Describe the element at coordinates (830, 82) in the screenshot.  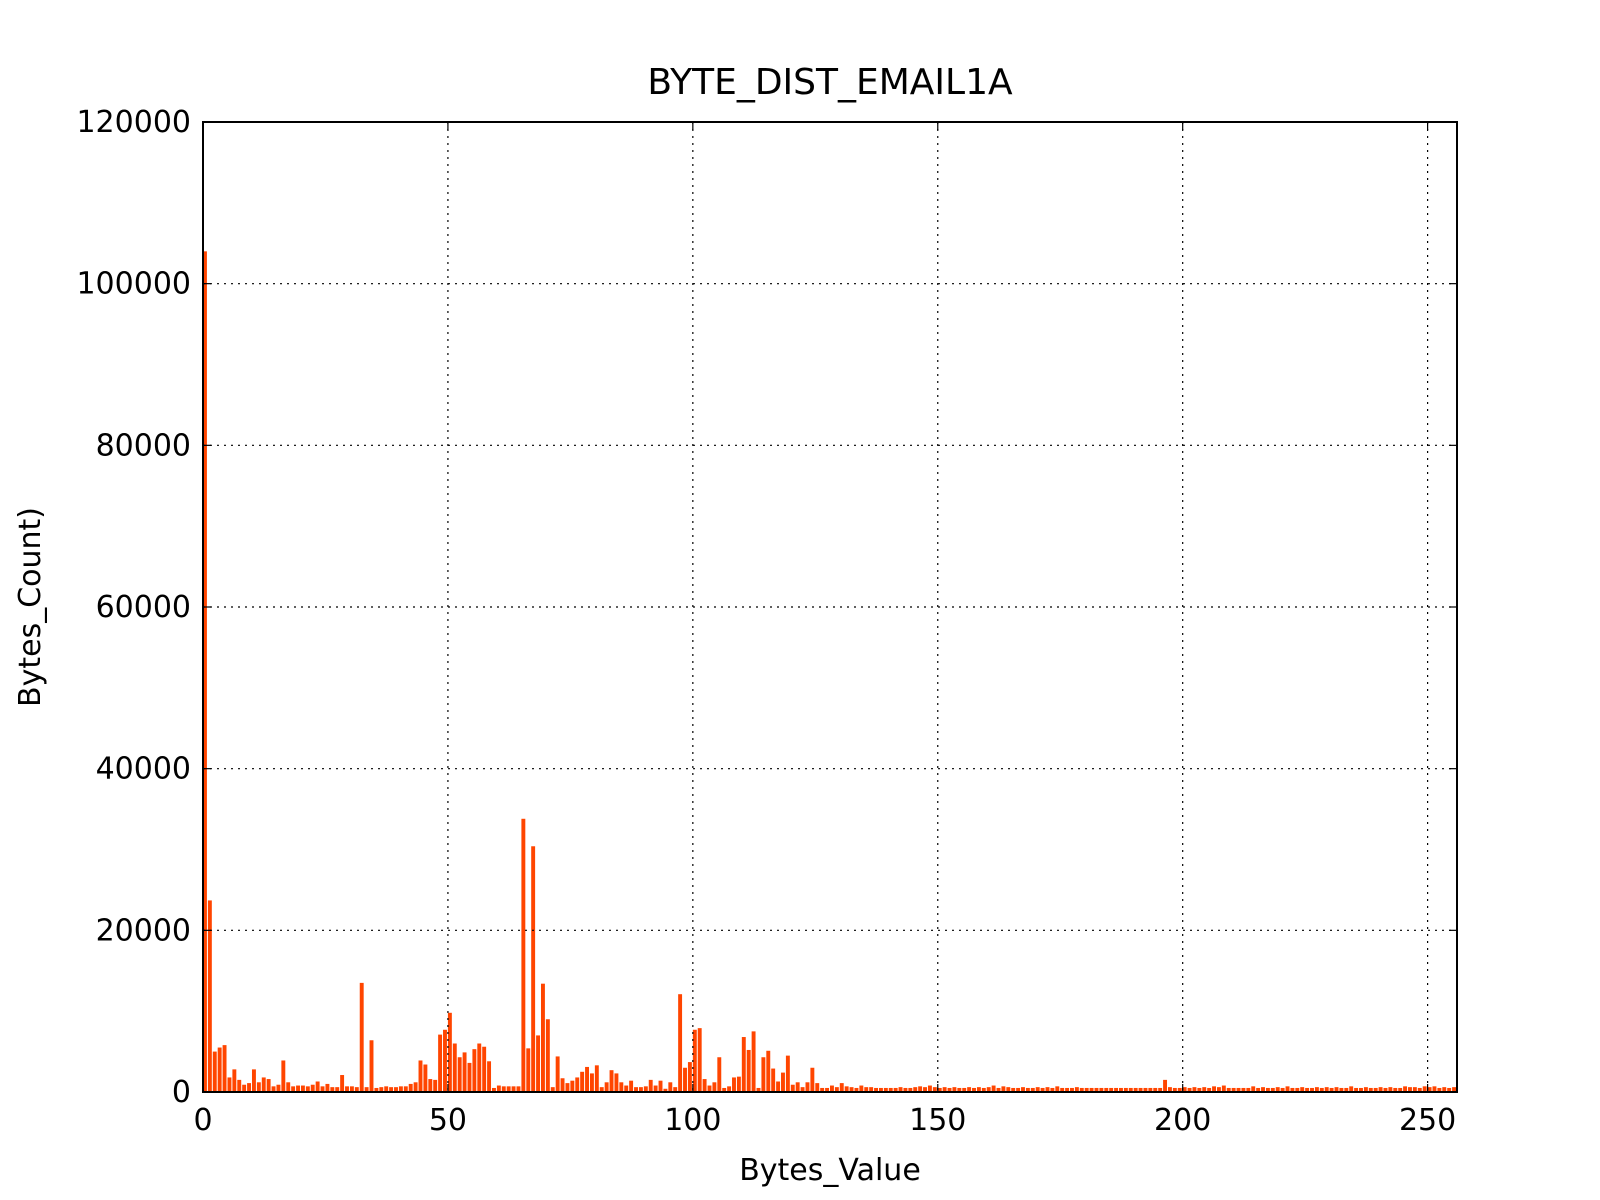
I see `chart-title: BYTE_DIST_EMAIL1A` at that location.